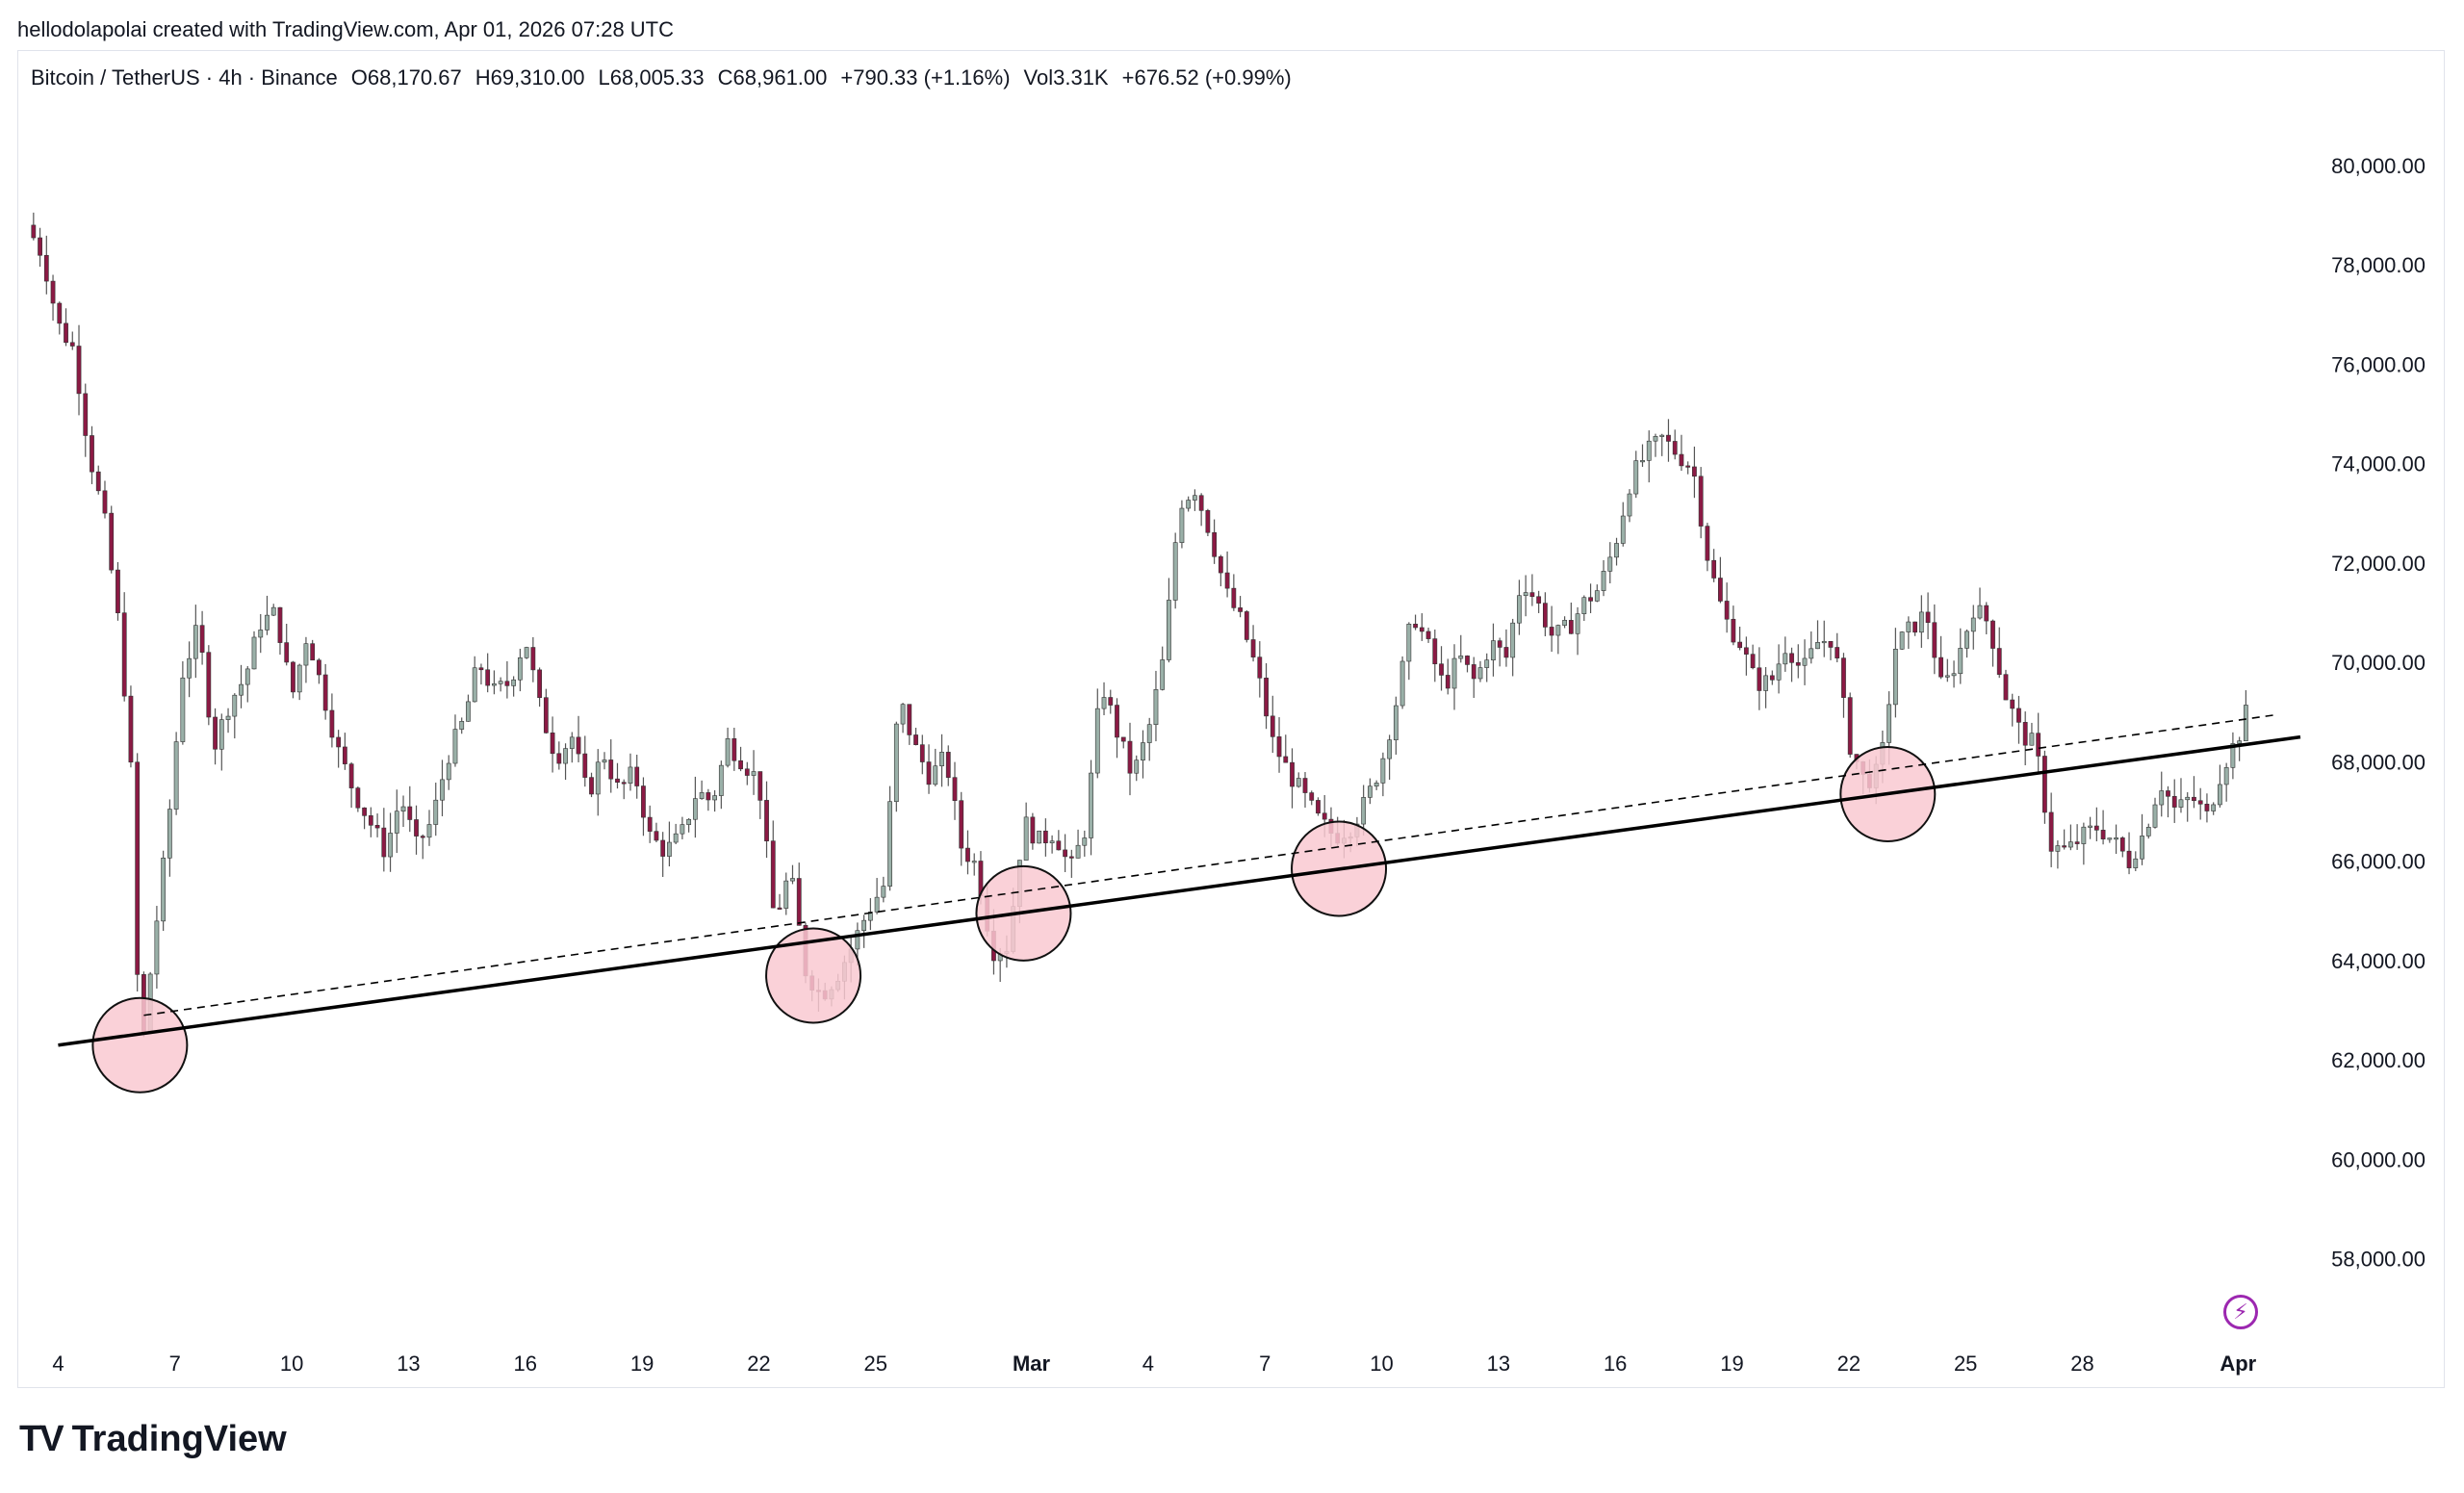 Image resolution: width=2464 pixels, height=1493 pixels. I want to click on x-tick-label: 22, so click(1849, 1363).